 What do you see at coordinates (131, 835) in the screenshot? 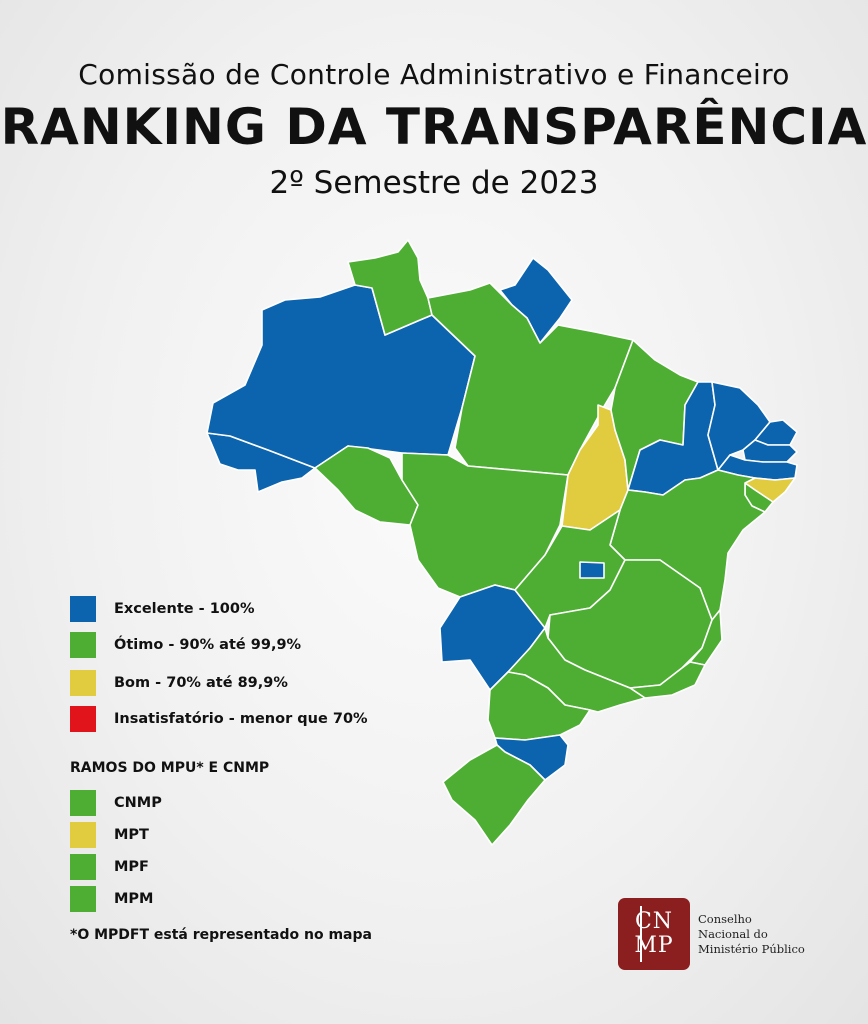
I see `branch-label-mpt: MPT` at bounding box center [131, 835].